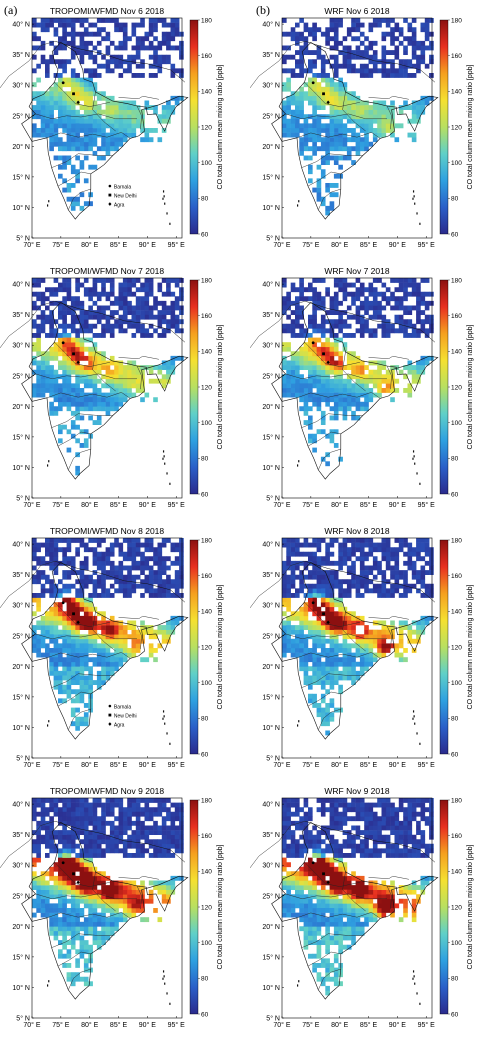 The width and height of the screenshot is (500, 1040). What do you see at coordinates (356, 531) in the screenshot?
I see `panel-title: WRF Nov 8 2018` at bounding box center [356, 531].